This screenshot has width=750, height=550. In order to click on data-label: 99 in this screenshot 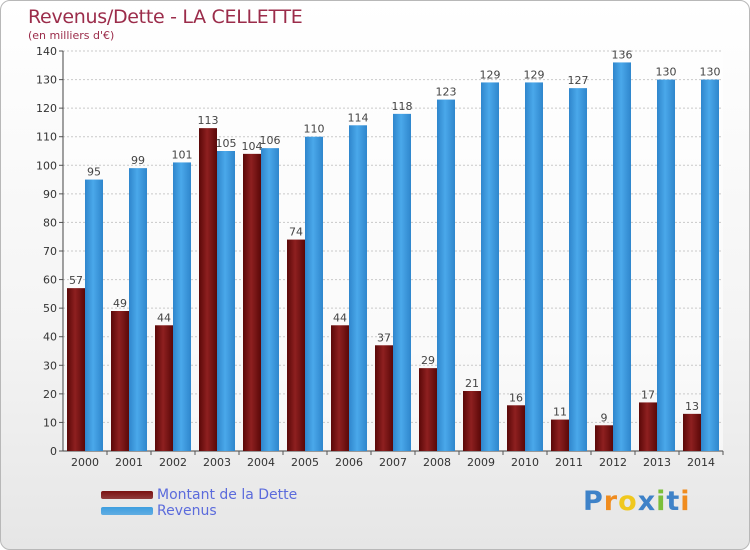, I will do `click(138, 160)`.